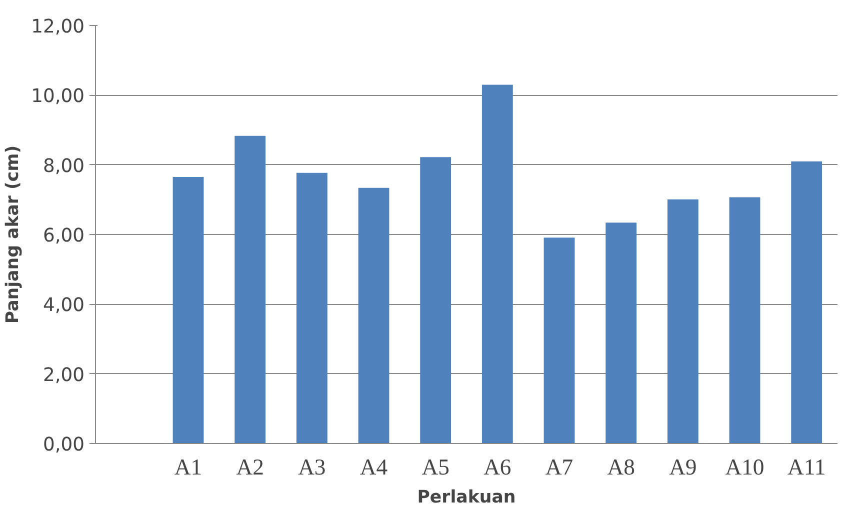  Describe the element at coordinates (744, 467) in the screenshot. I see `x-tick-label: A10` at that location.